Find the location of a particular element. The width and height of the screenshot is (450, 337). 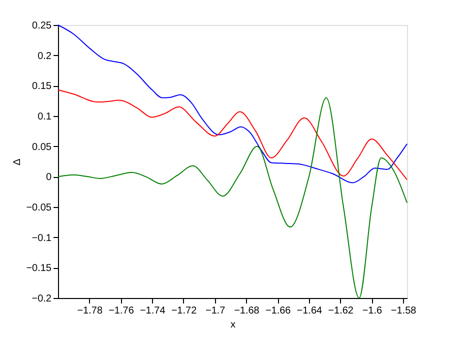

x-tick-label: −1.74 is located at coordinates (153, 311).